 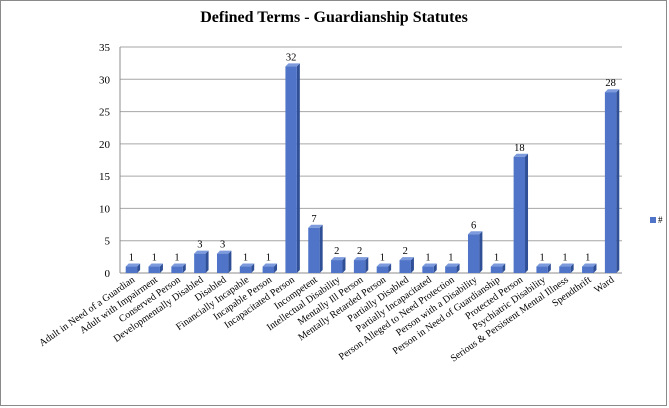 I want to click on data-label: 32, so click(x=291, y=57).